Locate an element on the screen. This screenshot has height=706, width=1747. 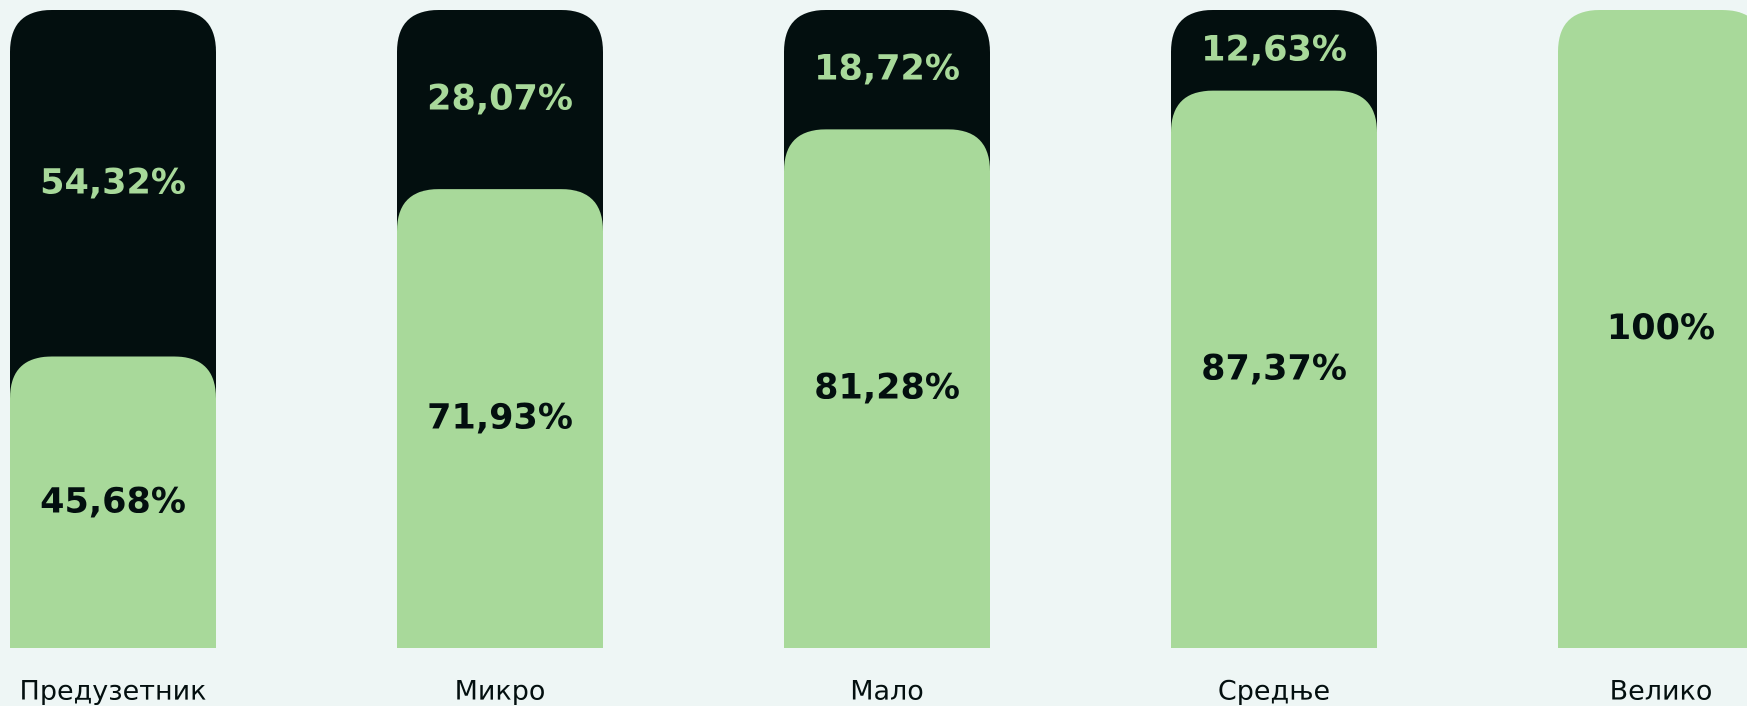
category-label: Предузетник is located at coordinates (113, 691).